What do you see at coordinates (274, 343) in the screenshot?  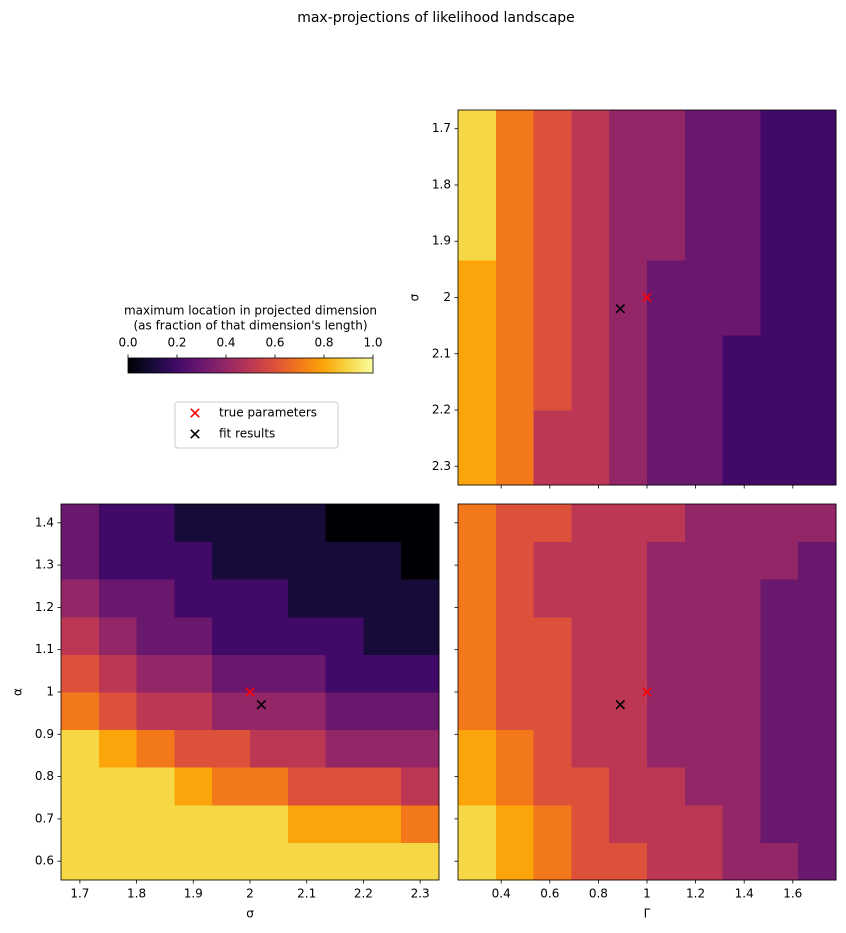 I see `colorbar-tick-label: 0.6` at bounding box center [274, 343].